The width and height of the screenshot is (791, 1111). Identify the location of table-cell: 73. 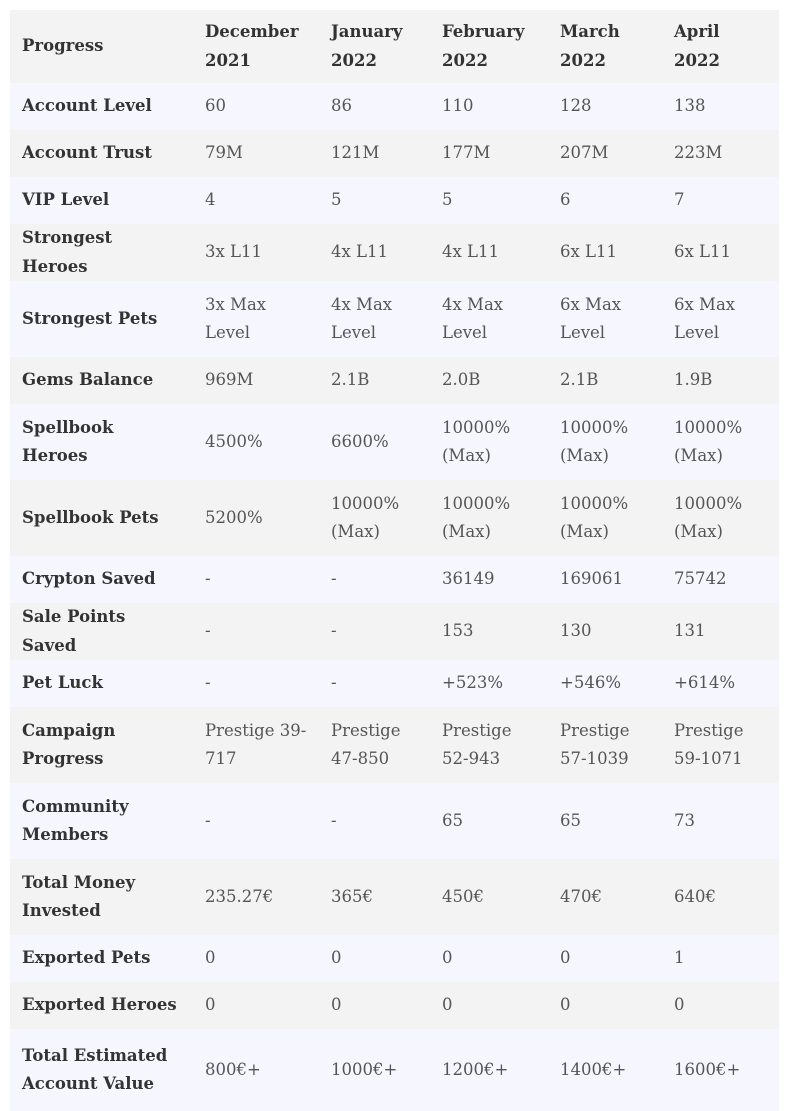
(684, 820).